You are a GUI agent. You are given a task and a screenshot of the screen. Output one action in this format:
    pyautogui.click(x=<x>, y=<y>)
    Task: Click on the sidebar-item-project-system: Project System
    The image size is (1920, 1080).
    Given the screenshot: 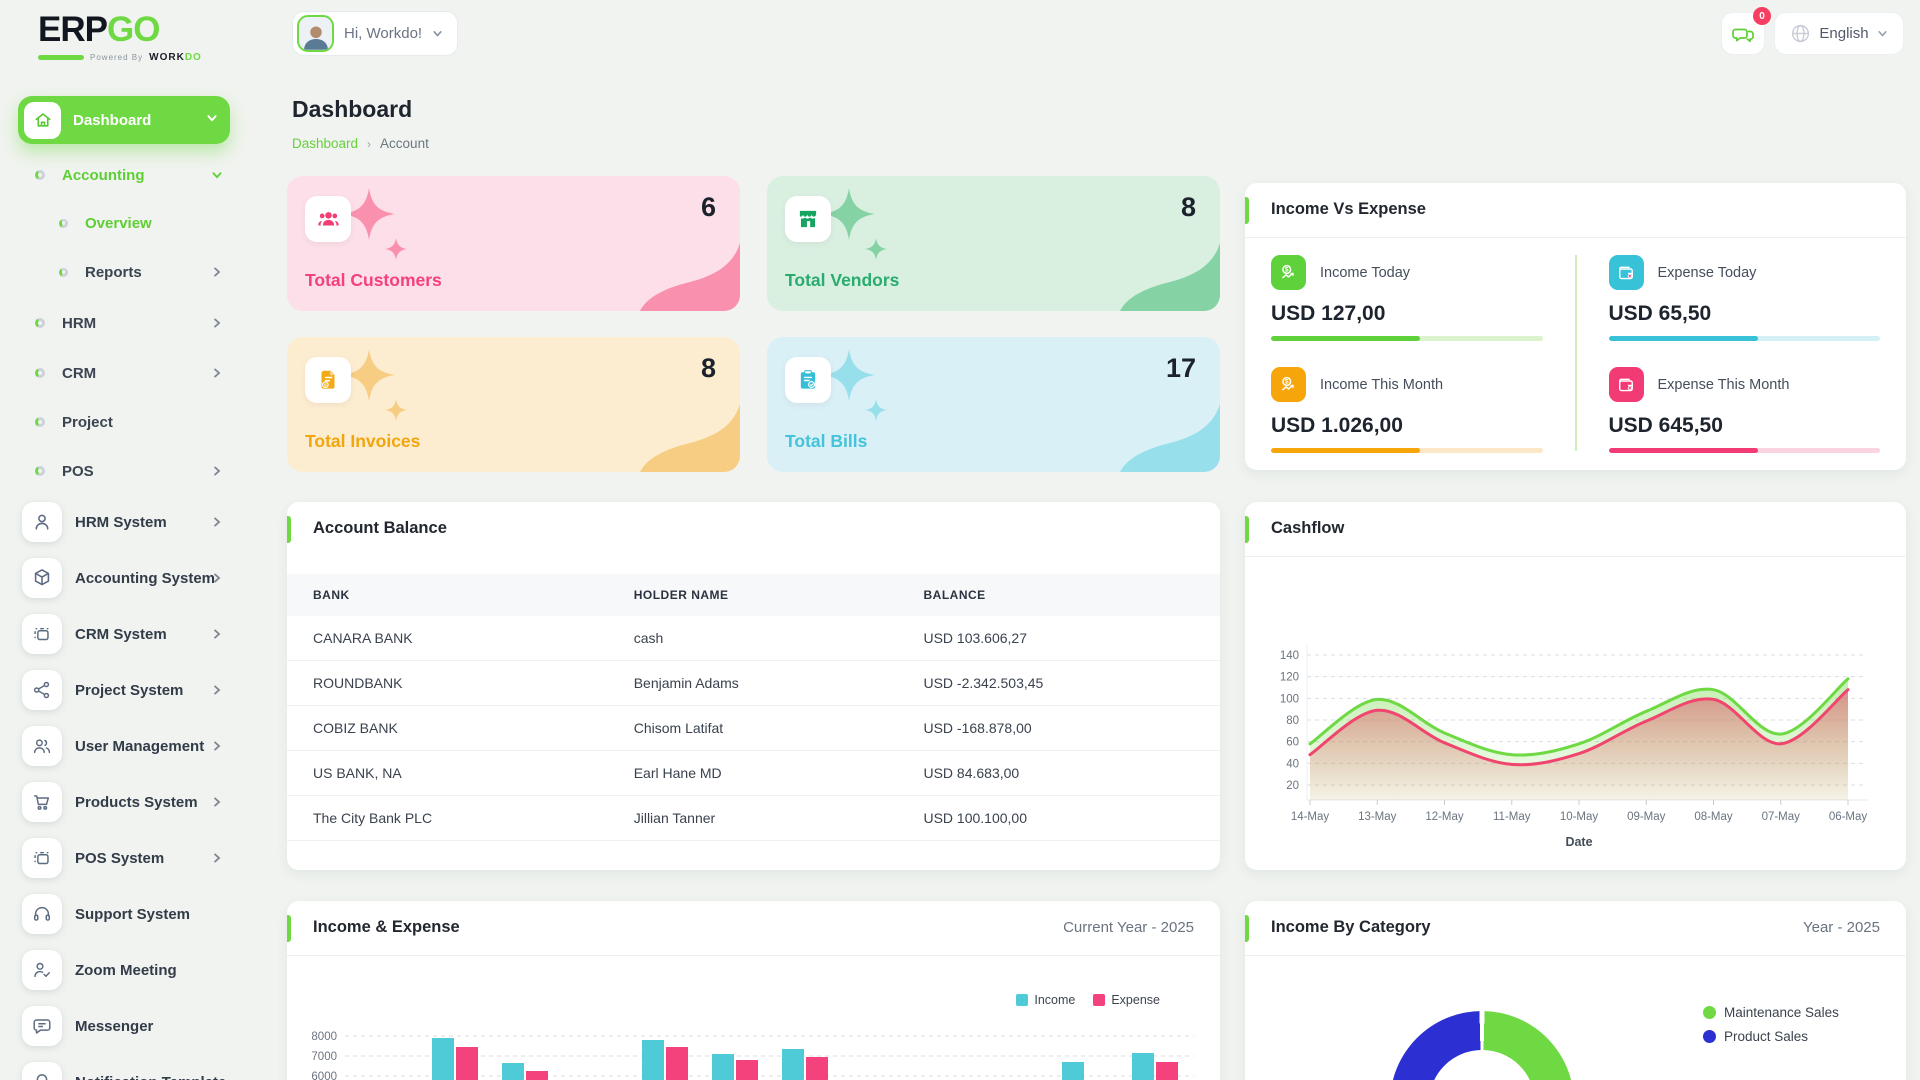 What is the action you would take?
    pyautogui.click(x=132, y=690)
    